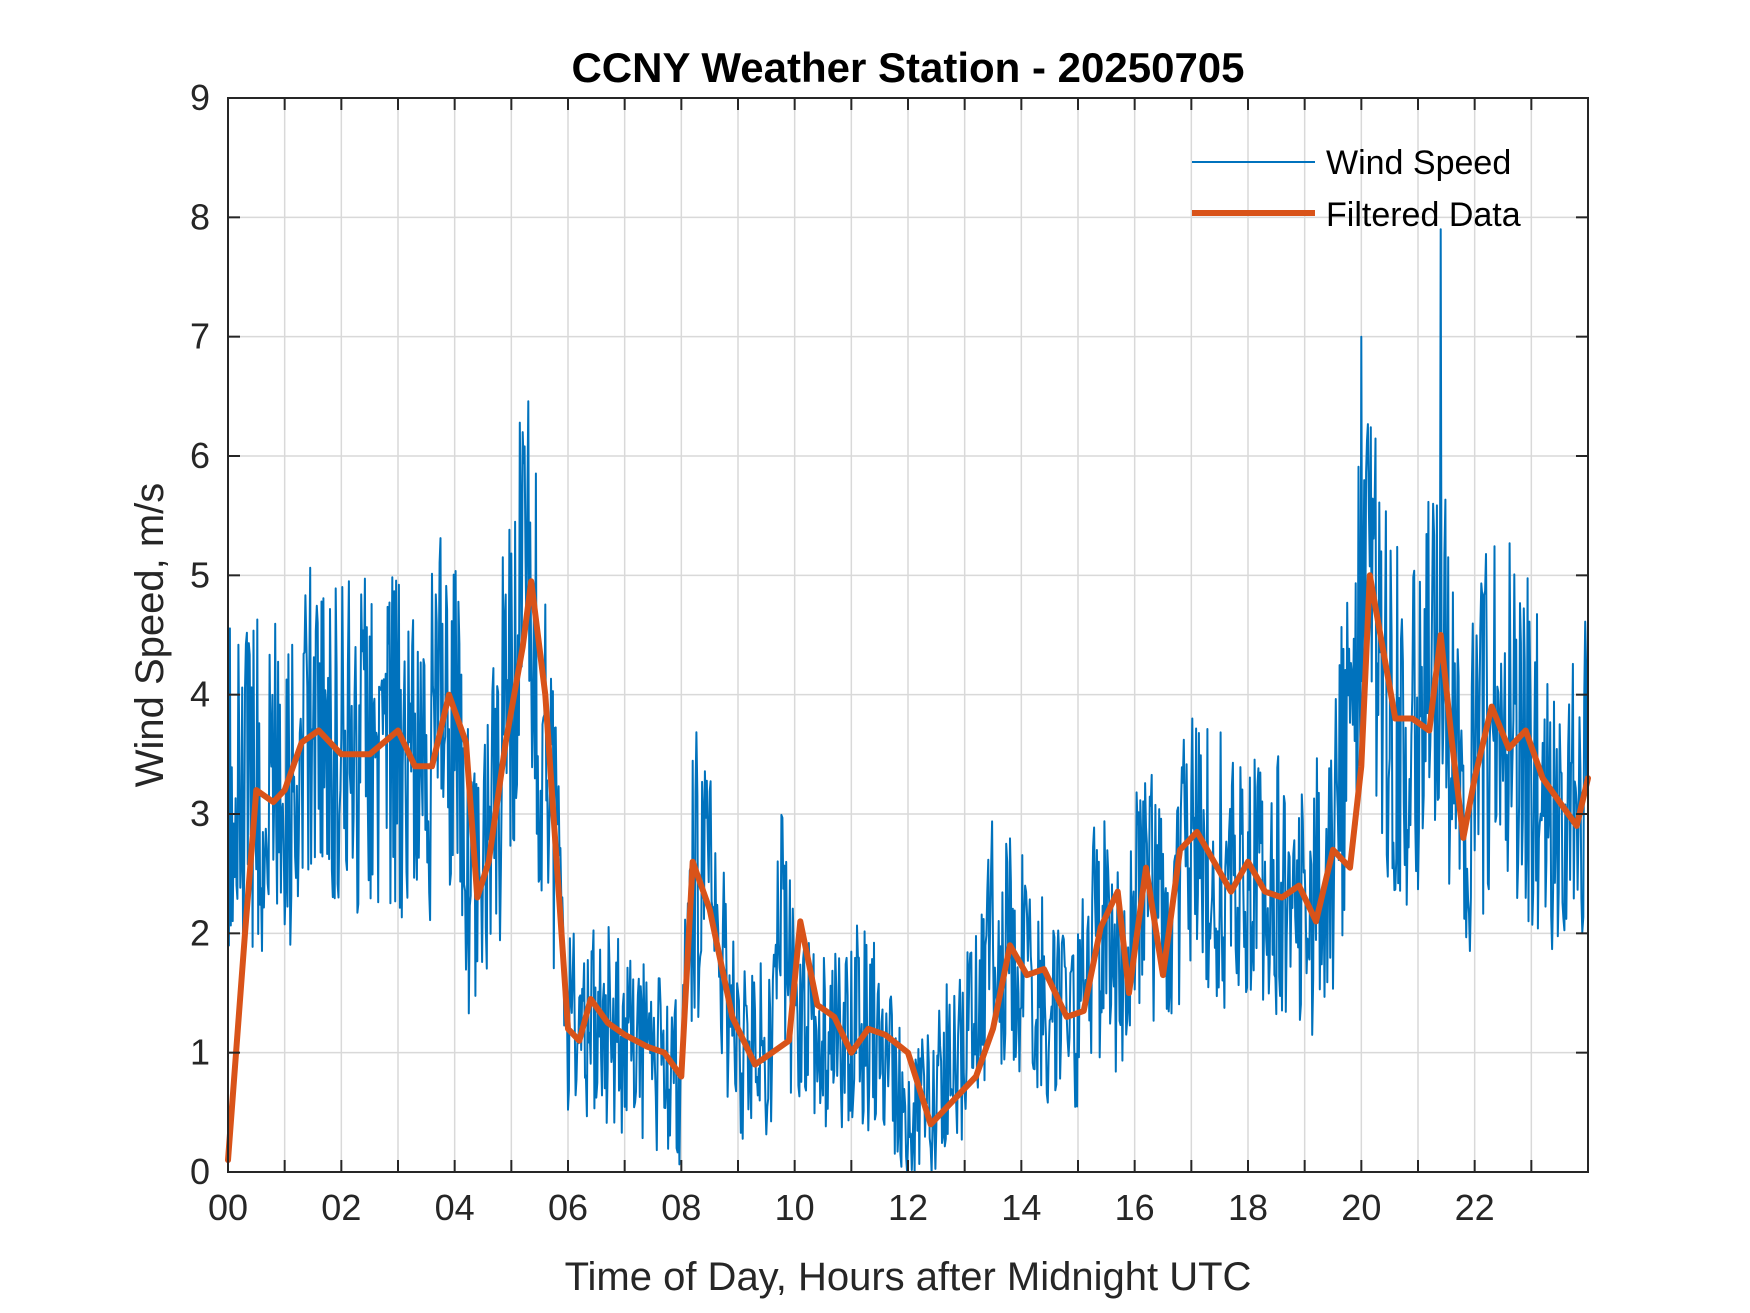  Describe the element at coordinates (200, 932) in the screenshot. I see `y-tick-label: 2` at that location.